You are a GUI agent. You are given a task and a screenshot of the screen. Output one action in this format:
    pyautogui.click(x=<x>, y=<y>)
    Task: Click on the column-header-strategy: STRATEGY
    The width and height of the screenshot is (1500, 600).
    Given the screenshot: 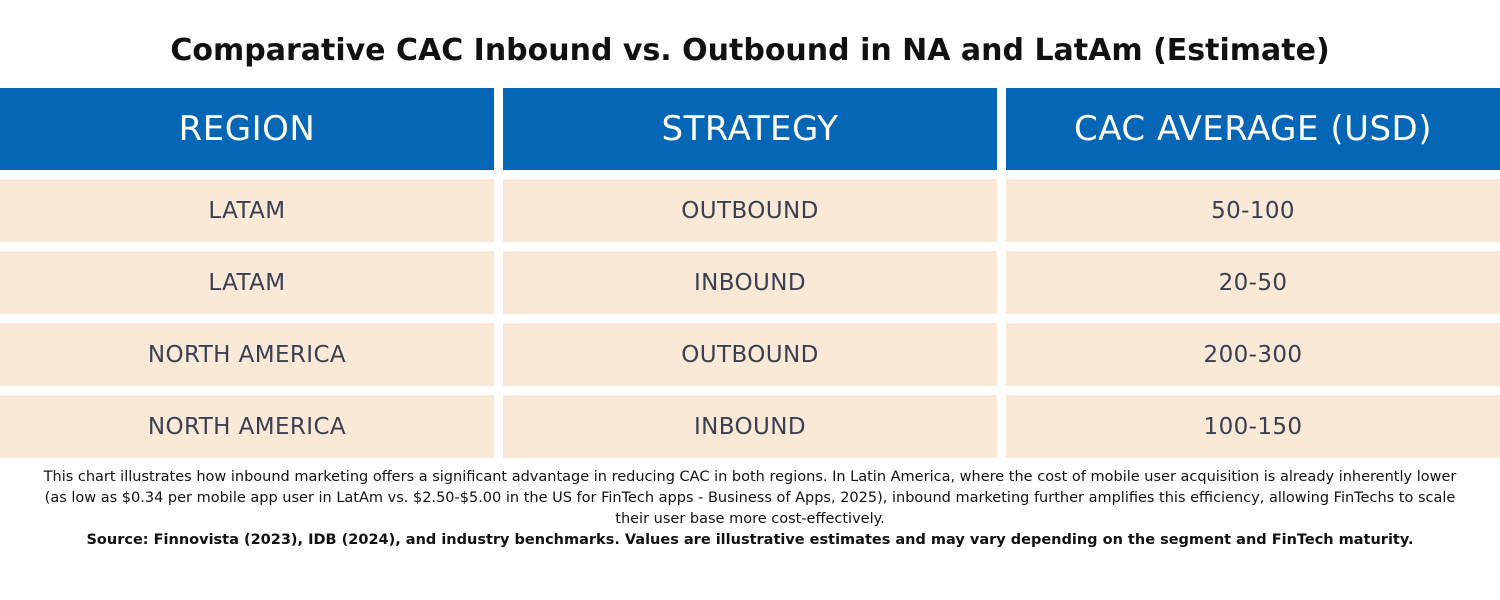 What is the action you would take?
    pyautogui.click(x=750, y=129)
    